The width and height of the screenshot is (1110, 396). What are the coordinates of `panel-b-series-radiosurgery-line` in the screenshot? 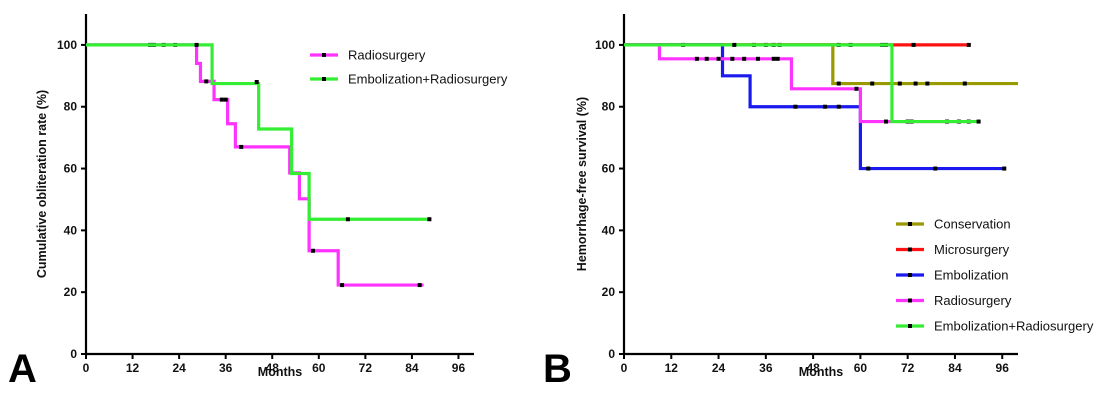 It's located at (797, 83).